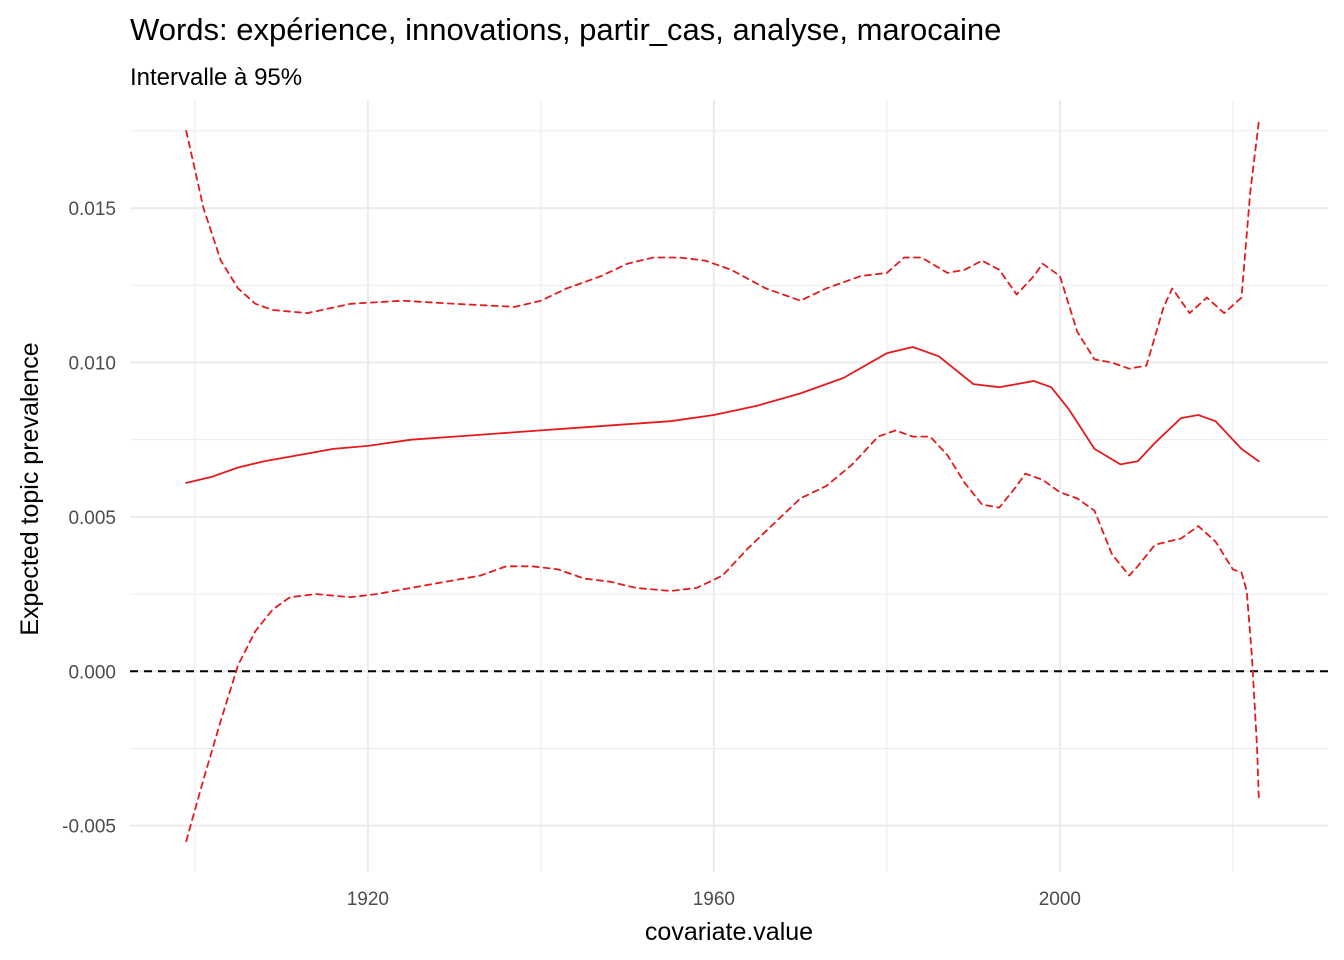 Image resolution: width=1344 pixels, height=960 pixels. What do you see at coordinates (368, 899) in the screenshot?
I see `x-tick-label: 1920` at bounding box center [368, 899].